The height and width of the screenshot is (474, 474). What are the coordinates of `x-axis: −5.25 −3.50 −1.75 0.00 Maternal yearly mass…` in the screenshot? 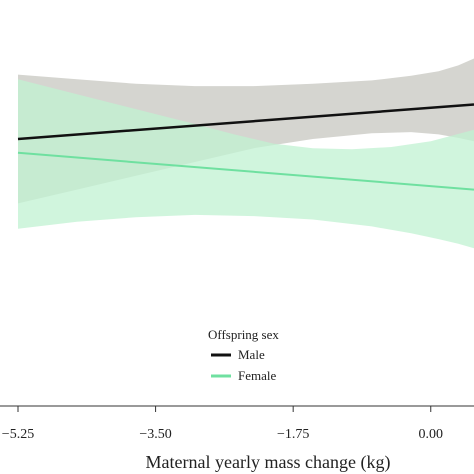 It's located at (237, 439).